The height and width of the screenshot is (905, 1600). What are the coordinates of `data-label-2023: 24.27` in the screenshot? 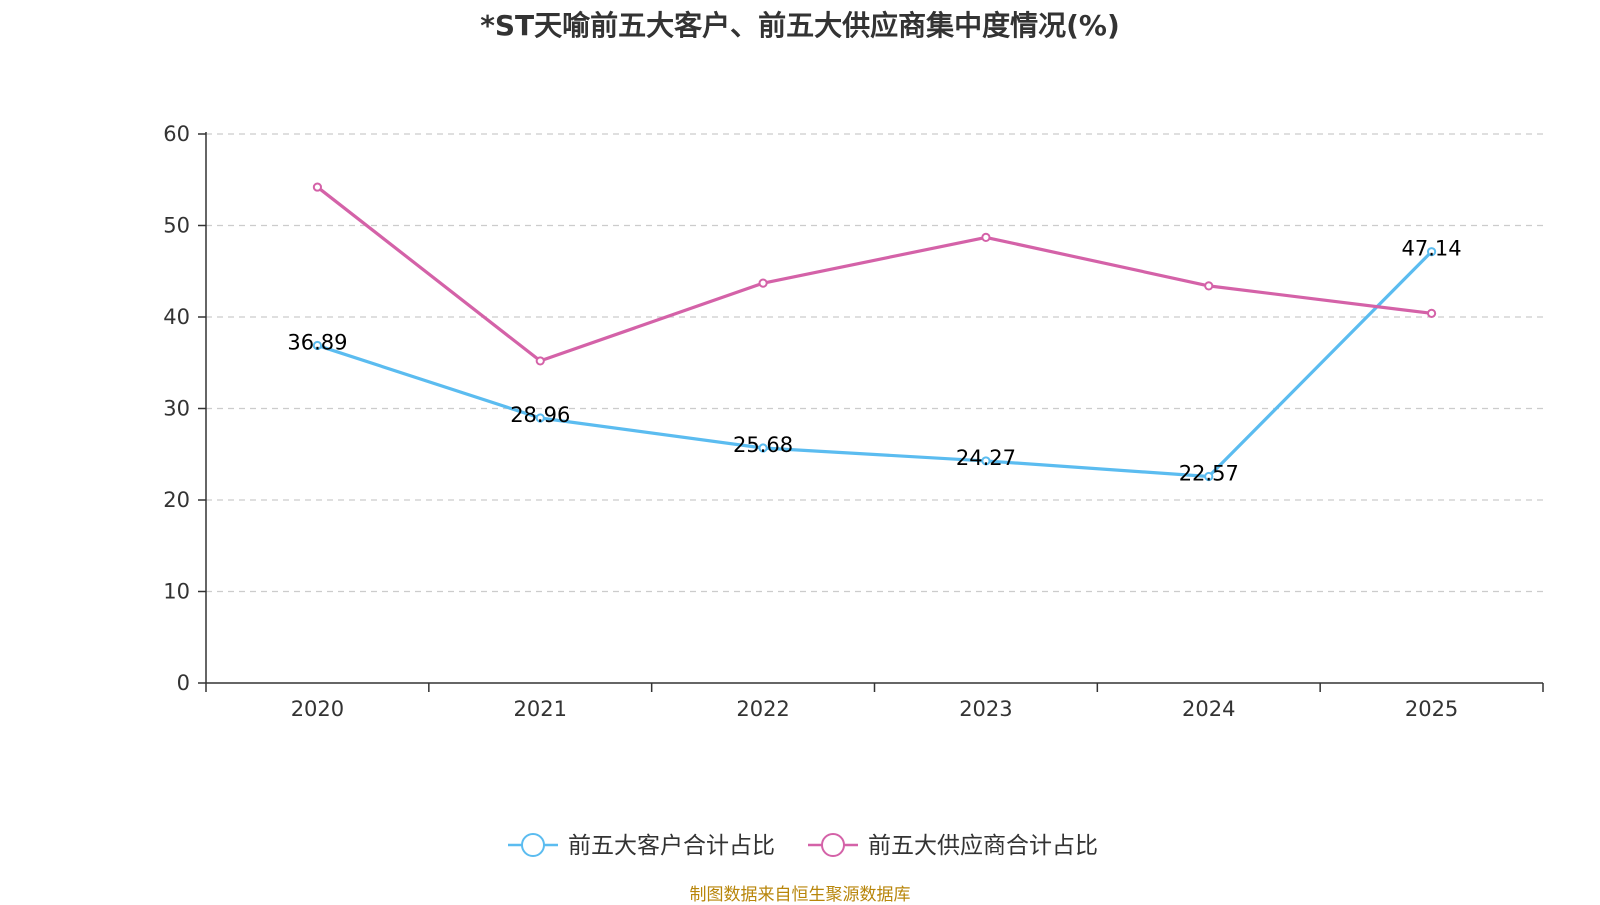 It's located at (986, 458).